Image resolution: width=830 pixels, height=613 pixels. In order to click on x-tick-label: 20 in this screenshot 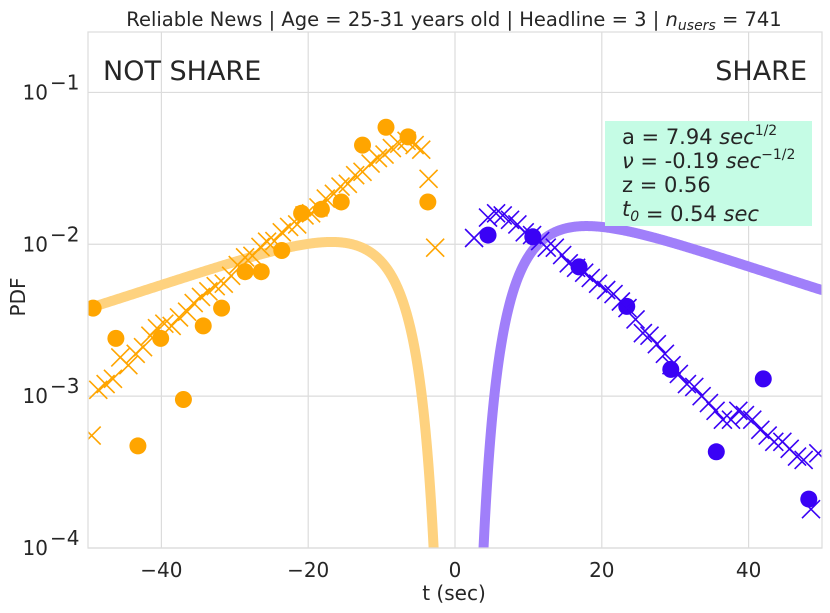, I will do `click(601, 570)`.